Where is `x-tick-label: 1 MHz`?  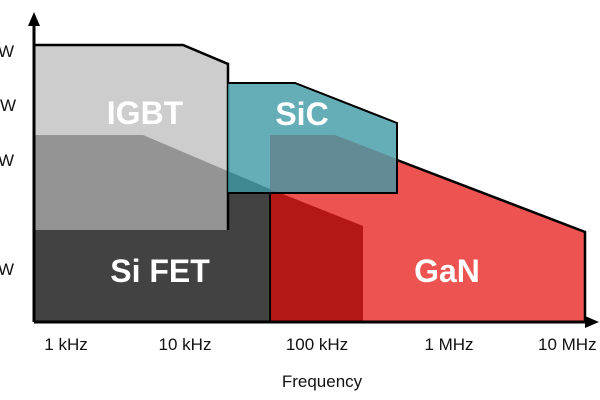 x-tick-label: 1 MHz is located at coordinates (448, 344).